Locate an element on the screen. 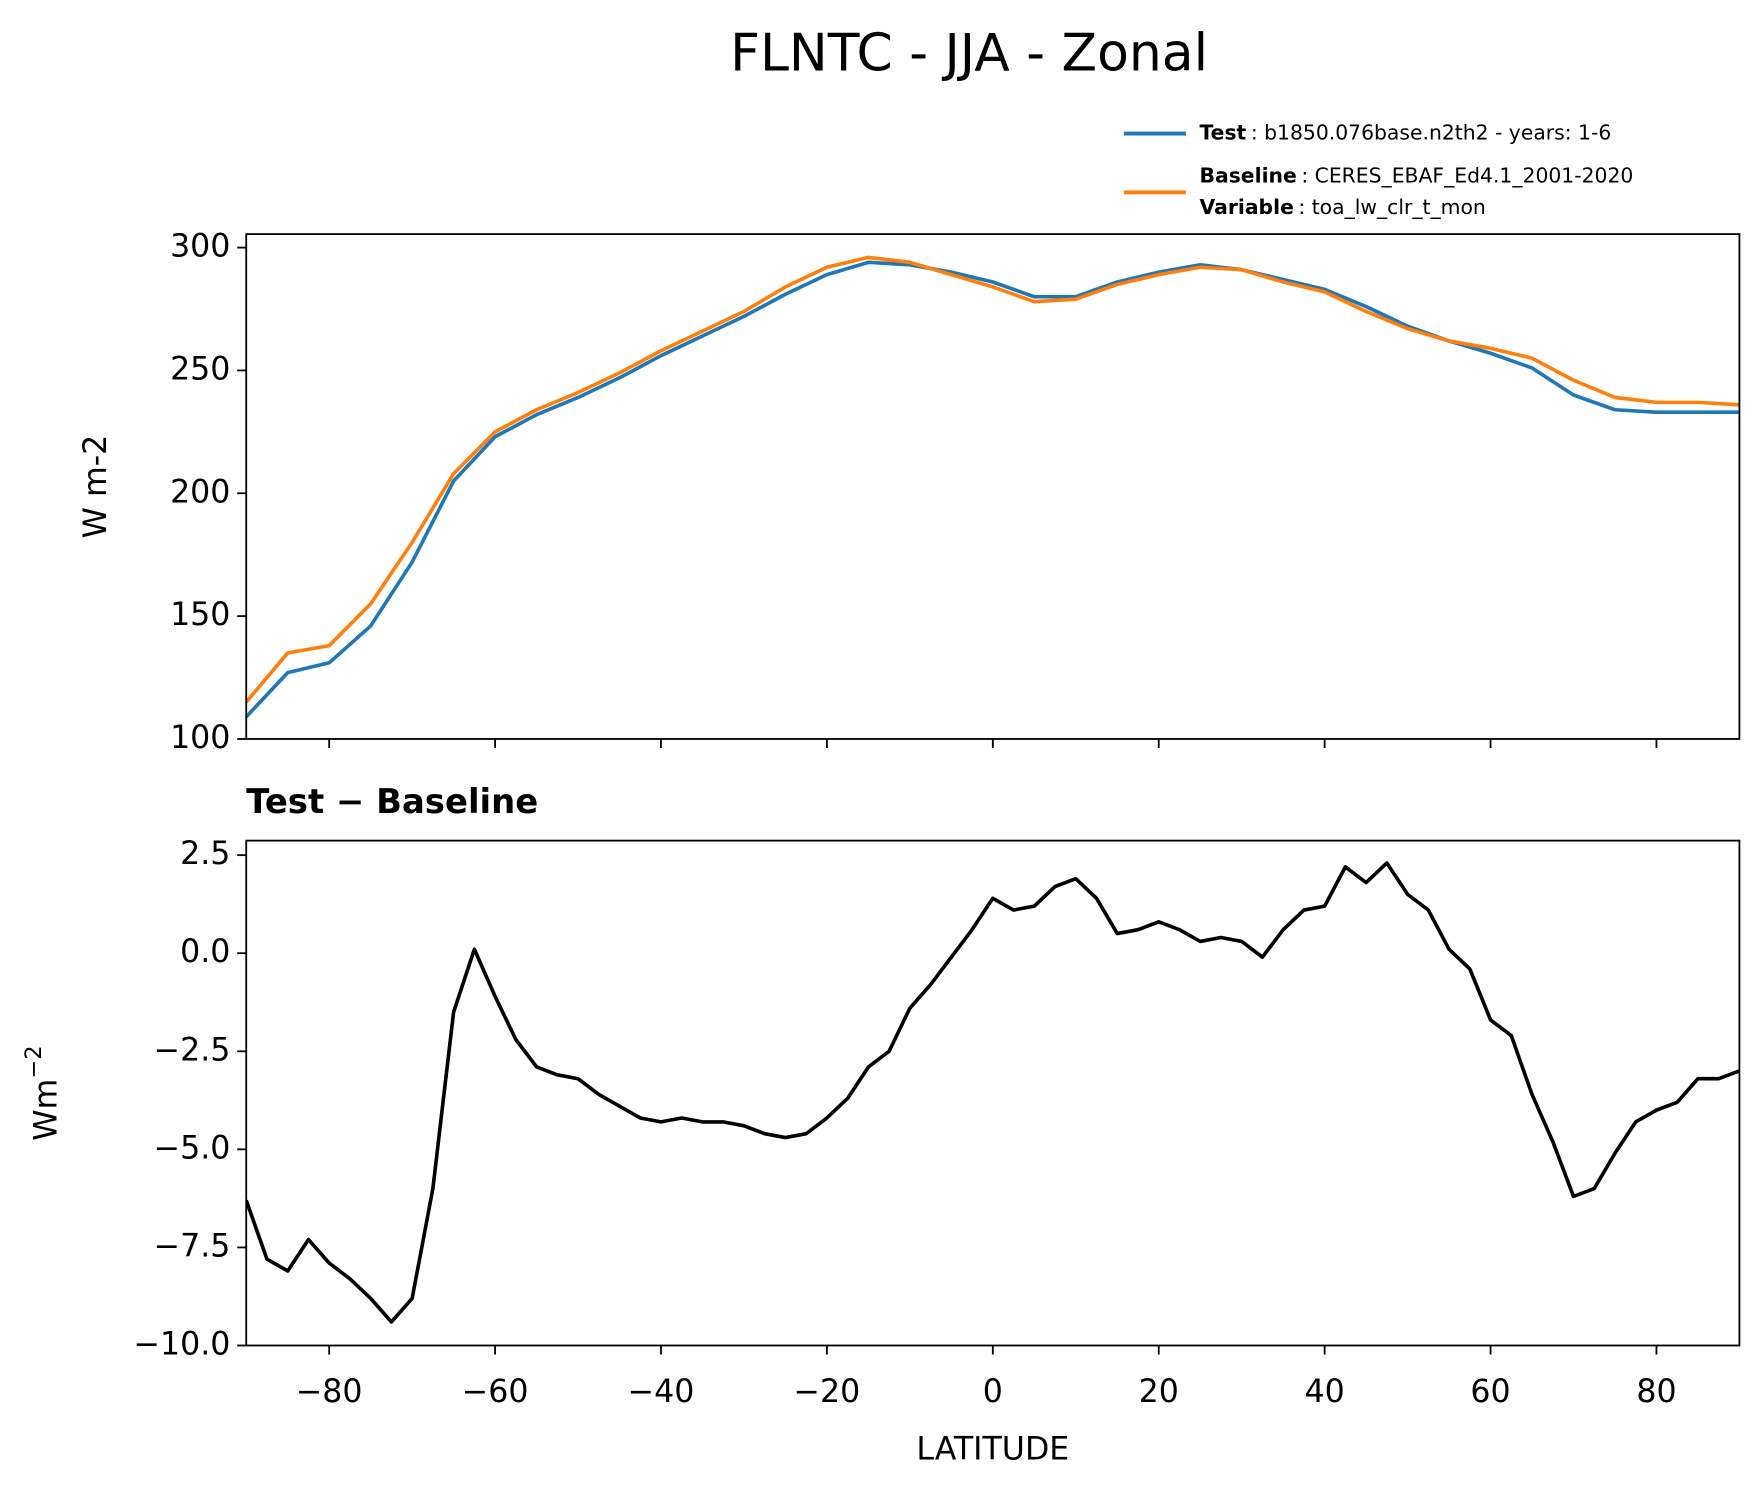  y-tick-label: 2.5 is located at coordinates (205, 854).